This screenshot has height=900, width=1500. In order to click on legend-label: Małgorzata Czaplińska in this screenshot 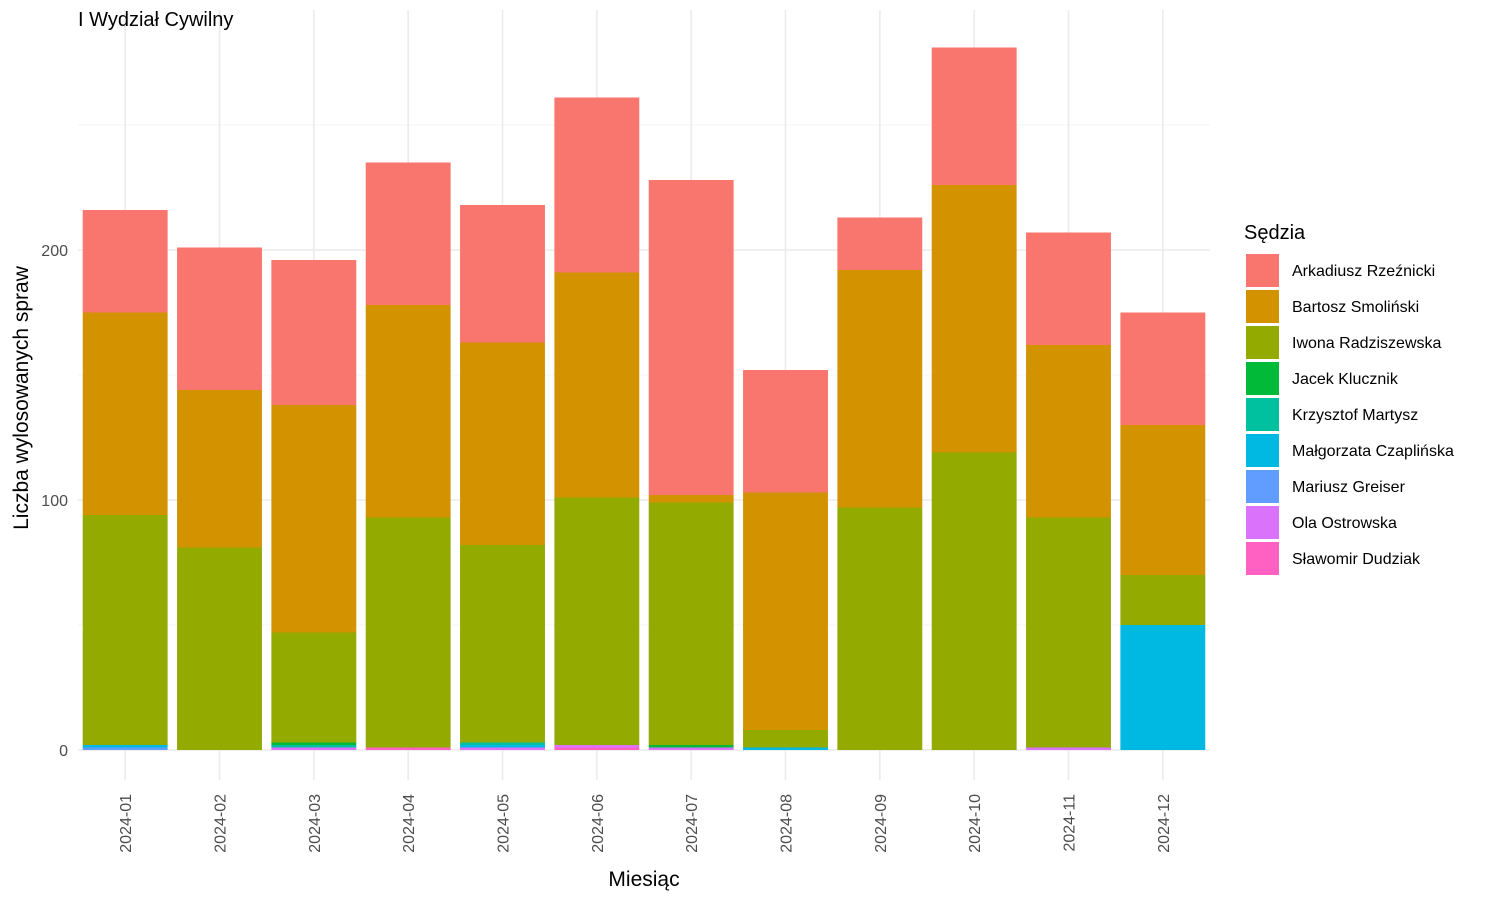, I will do `click(1373, 451)`.